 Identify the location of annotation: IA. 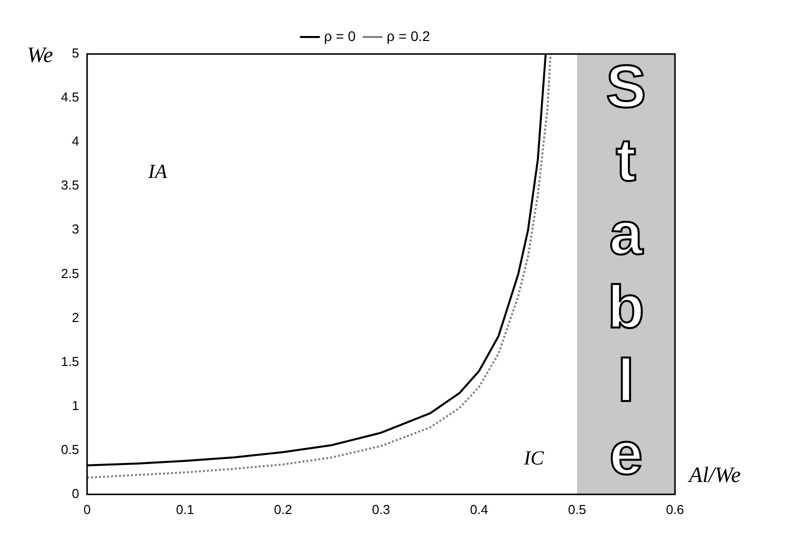
(157, 172).